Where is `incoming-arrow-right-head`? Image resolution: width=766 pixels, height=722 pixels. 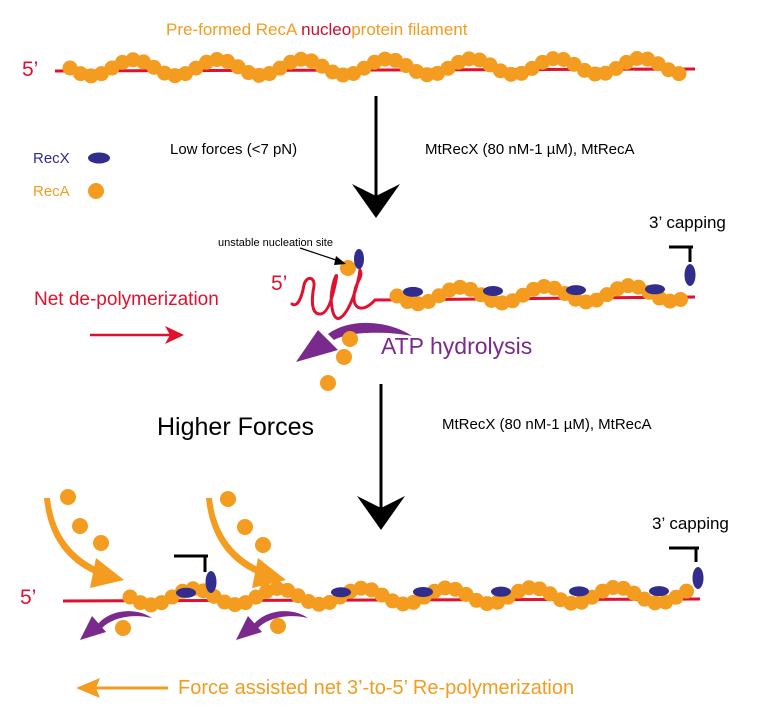
incoming-arrow-right-head is located at coordinates (269, 573).